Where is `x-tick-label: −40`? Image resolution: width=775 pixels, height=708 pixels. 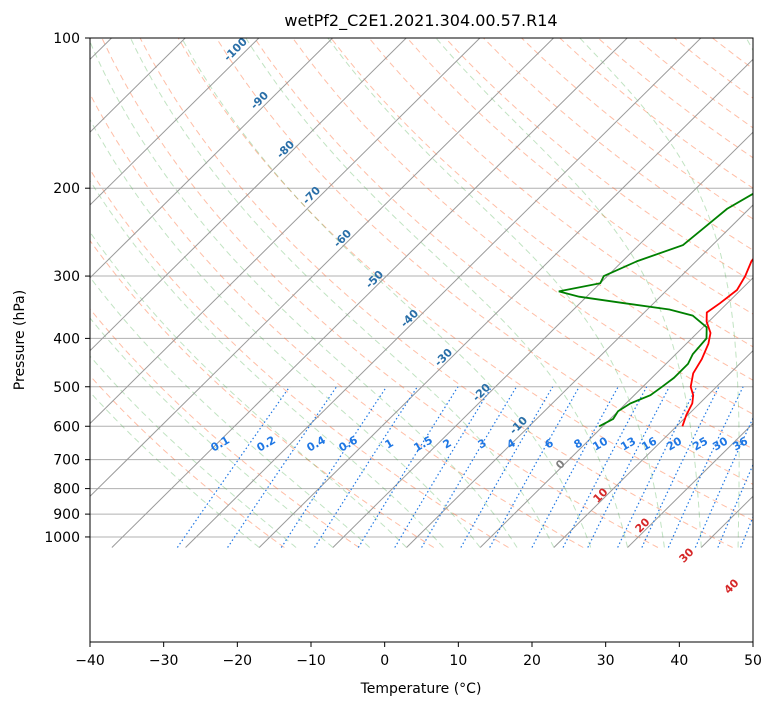
x-tick-label: −40 is located at coordinates (90, 661).